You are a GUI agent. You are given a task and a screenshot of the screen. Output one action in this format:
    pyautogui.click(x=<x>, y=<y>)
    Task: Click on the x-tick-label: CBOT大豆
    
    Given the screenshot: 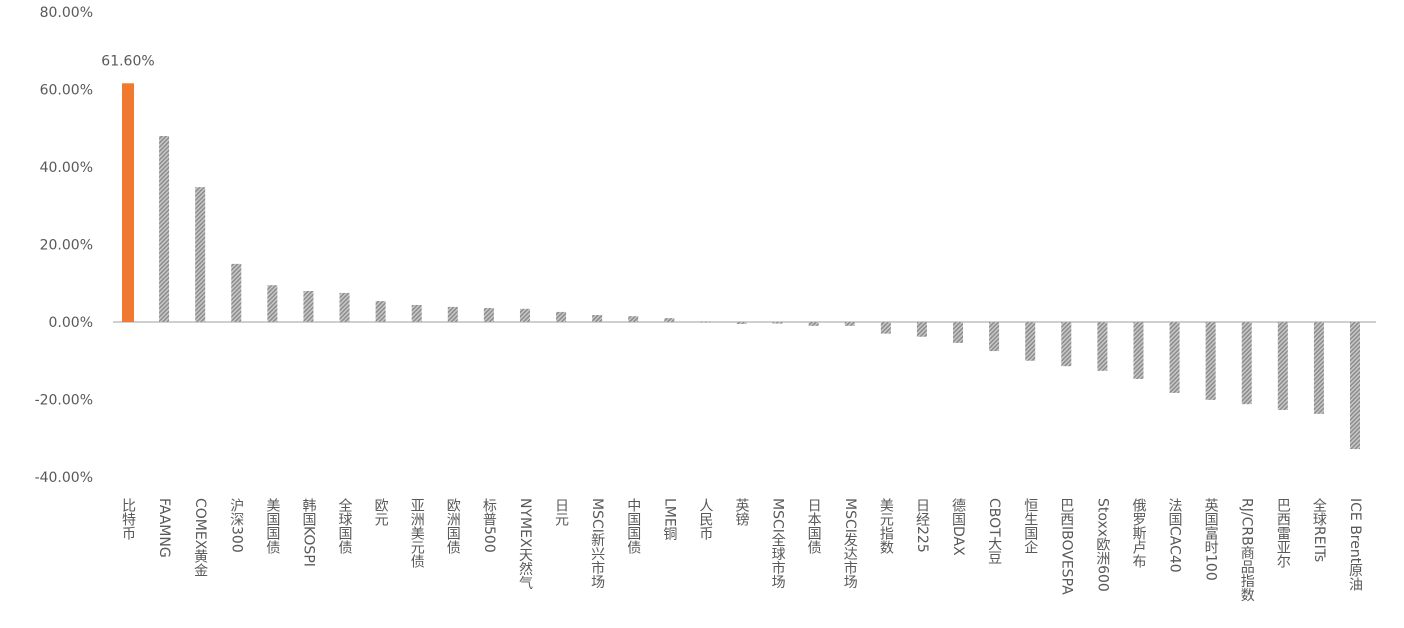 What is the action you would take?
    pyautogui.click(x=994, y=531)
    